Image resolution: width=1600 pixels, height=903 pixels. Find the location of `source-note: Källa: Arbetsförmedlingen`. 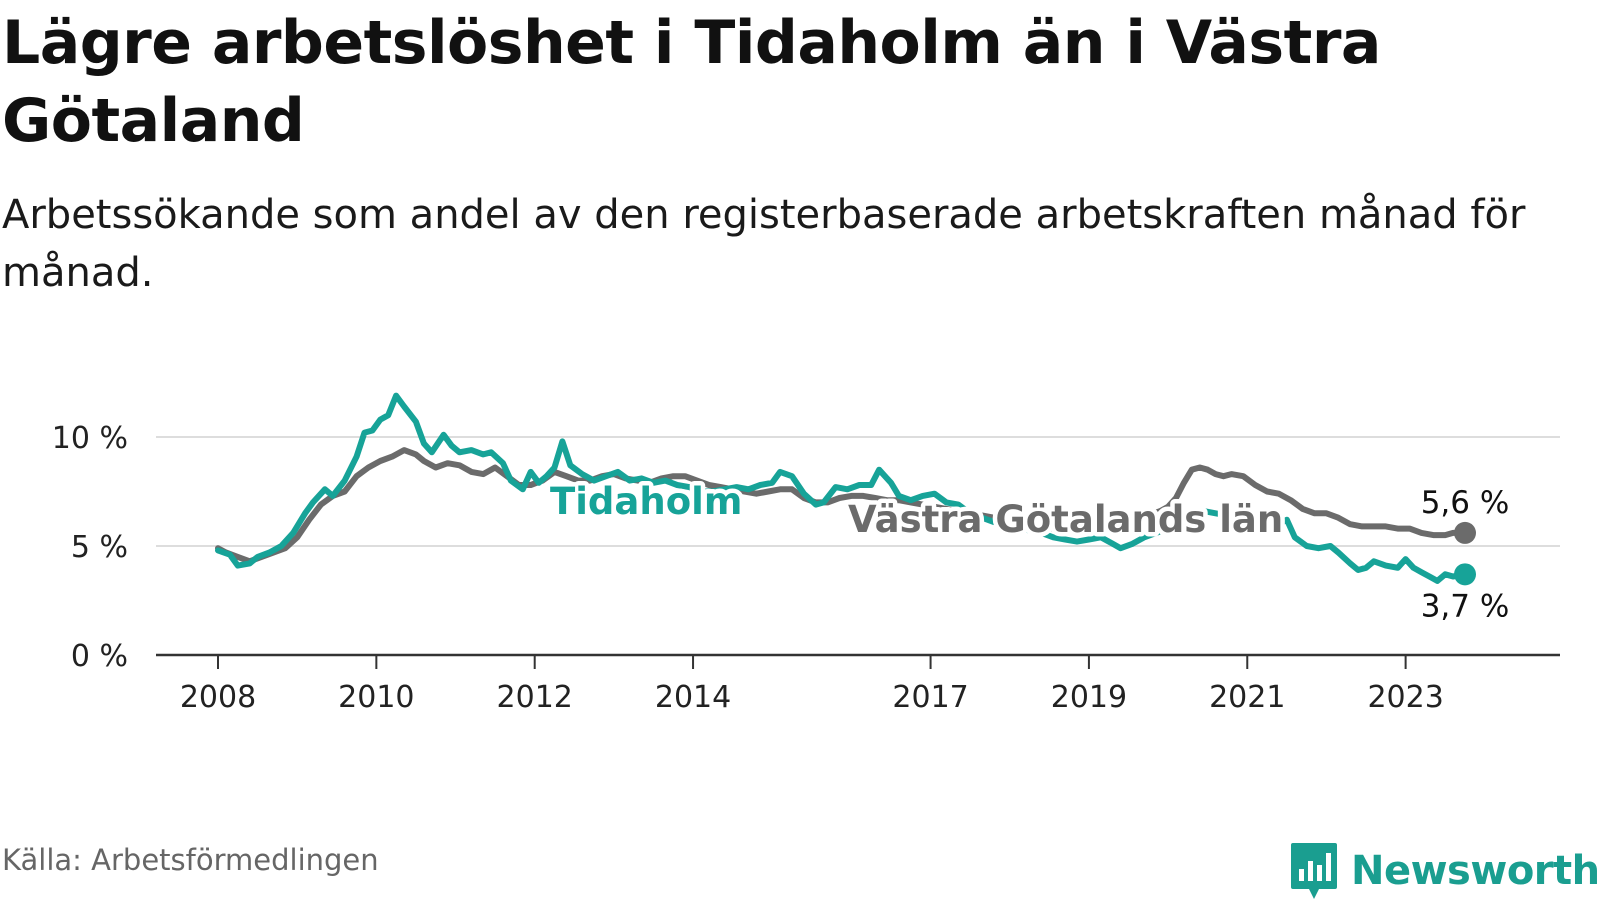

source-note: Källa: Arbetsförmedlingen is located at coordinates (190, 860).